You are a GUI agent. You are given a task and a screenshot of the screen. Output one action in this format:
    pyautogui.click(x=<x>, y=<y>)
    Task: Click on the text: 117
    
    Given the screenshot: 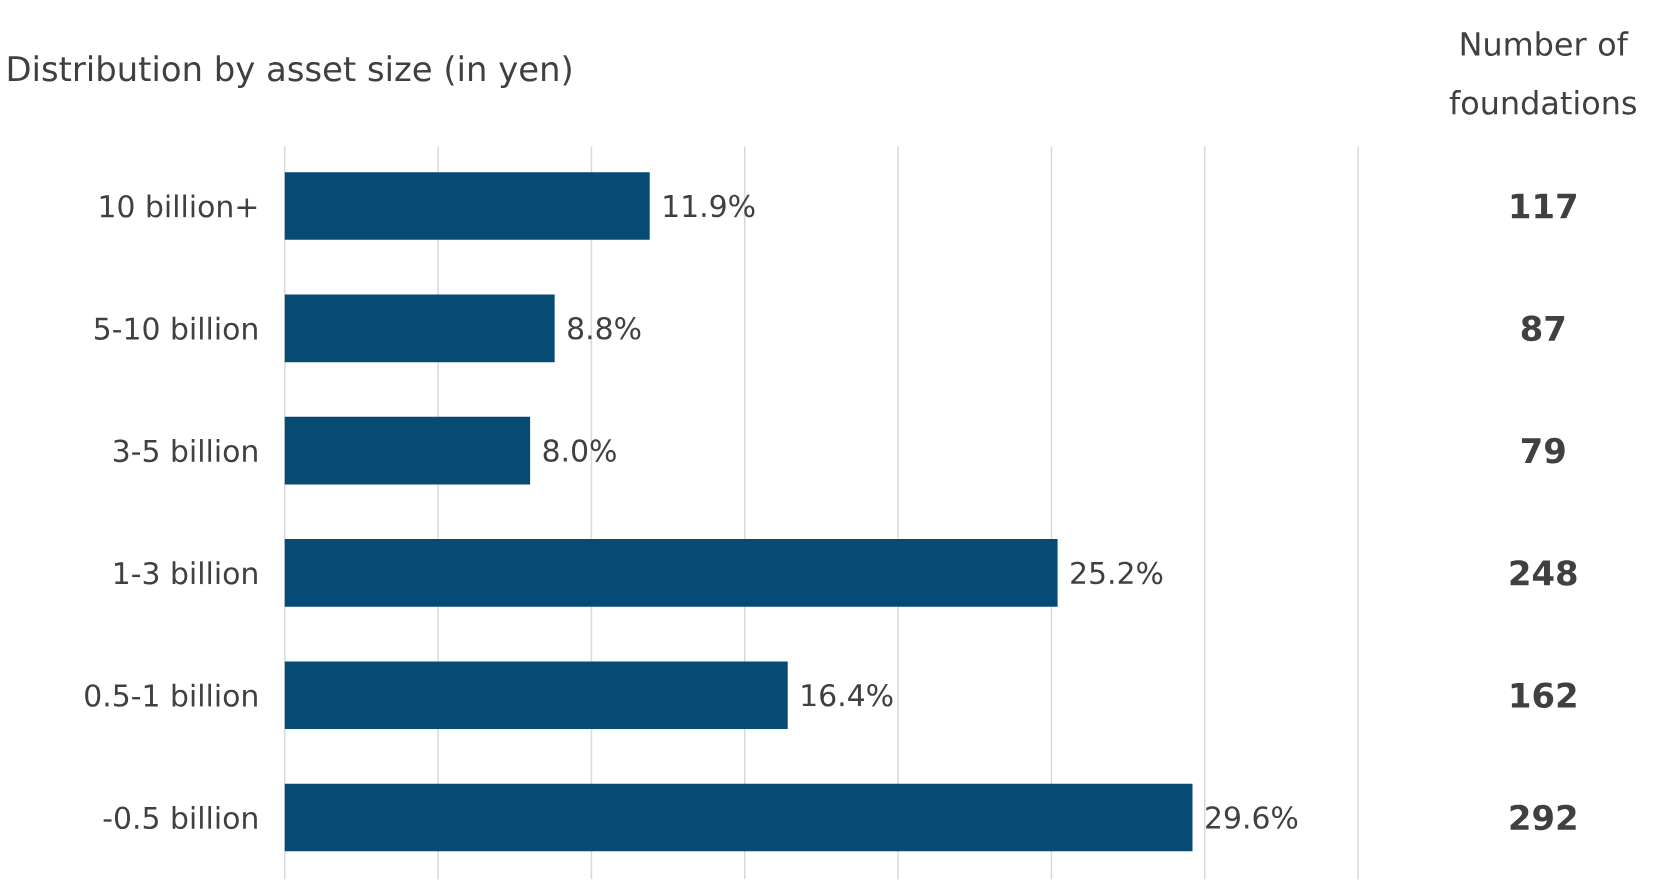 What is the action you would take?
    pyautogui.click(x=1543, y=206)
    